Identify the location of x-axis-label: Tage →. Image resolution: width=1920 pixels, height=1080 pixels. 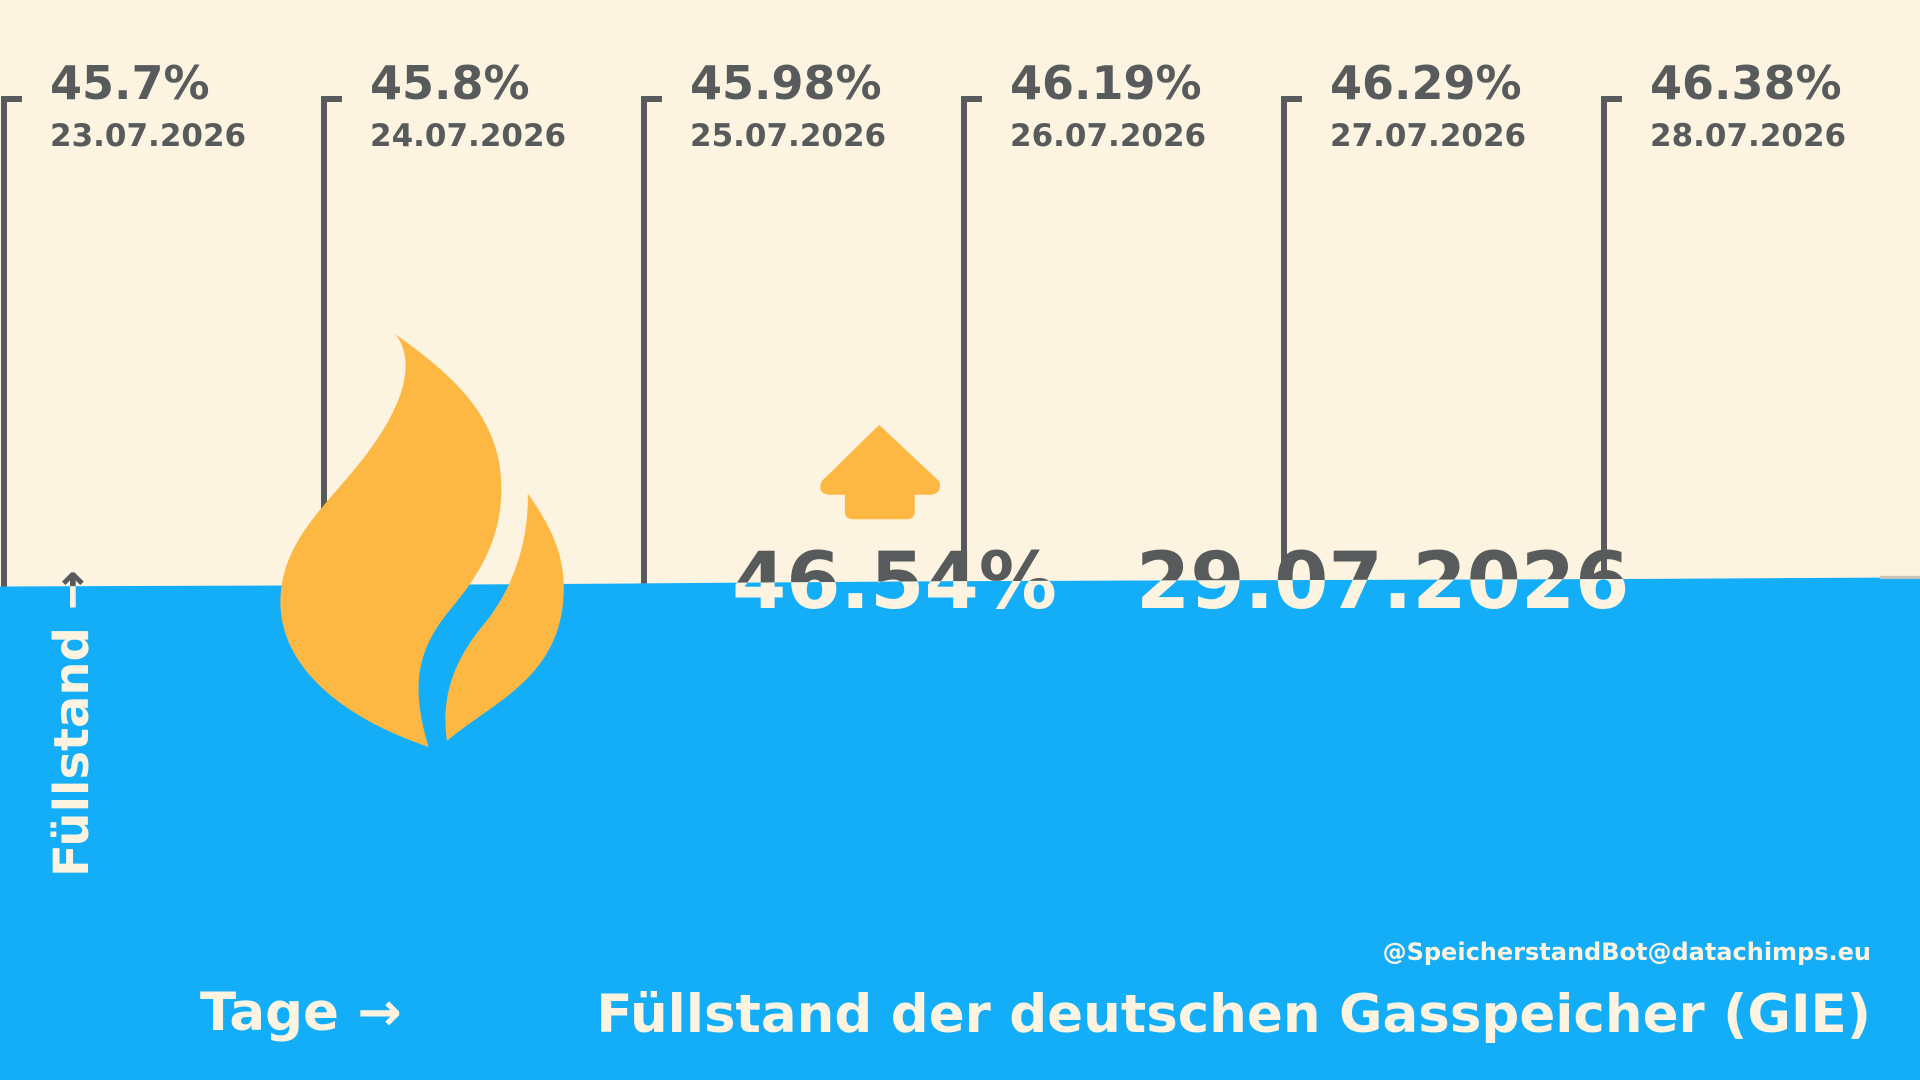
(301, 1012).